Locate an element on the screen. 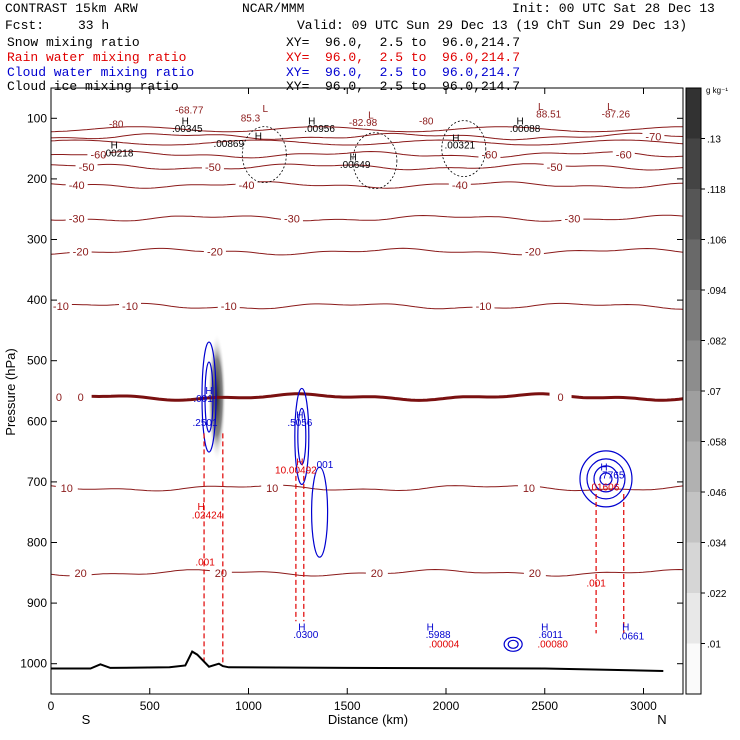 The image size is (740, 740). colorbar-tick-label: .094 is located at coordinates (717, 291).